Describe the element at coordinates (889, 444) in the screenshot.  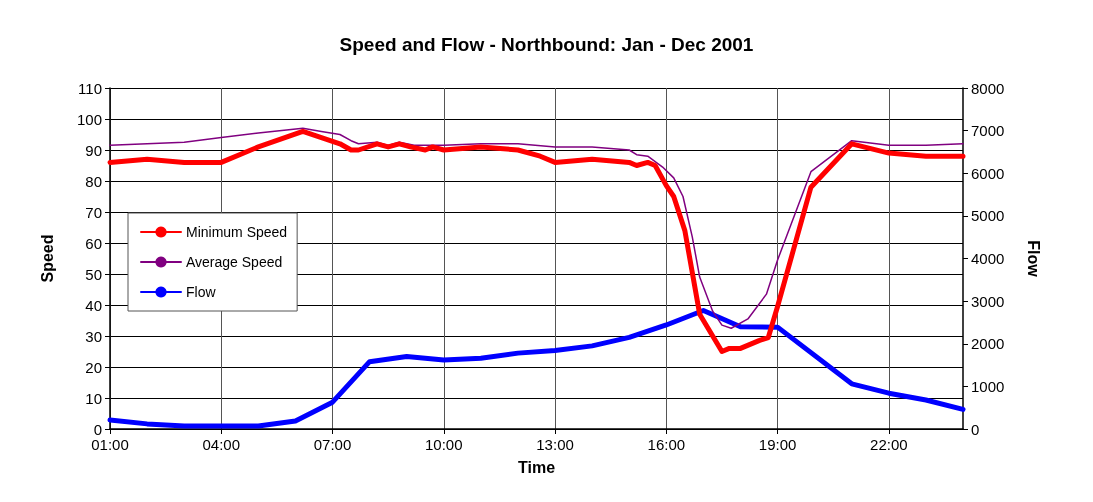
I see `x-tick-label: 22:00` at that location.